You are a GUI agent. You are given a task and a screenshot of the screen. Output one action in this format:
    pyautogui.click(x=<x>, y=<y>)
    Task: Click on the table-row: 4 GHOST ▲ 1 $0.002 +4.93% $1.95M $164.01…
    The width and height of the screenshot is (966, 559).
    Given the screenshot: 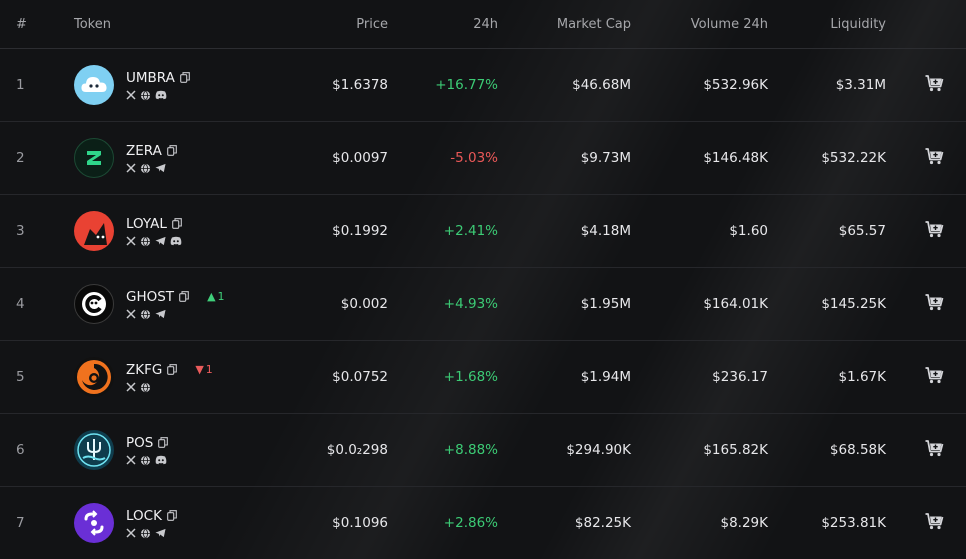 What is the action you would take?
    pyautogui.click(x=483, y=304)
    